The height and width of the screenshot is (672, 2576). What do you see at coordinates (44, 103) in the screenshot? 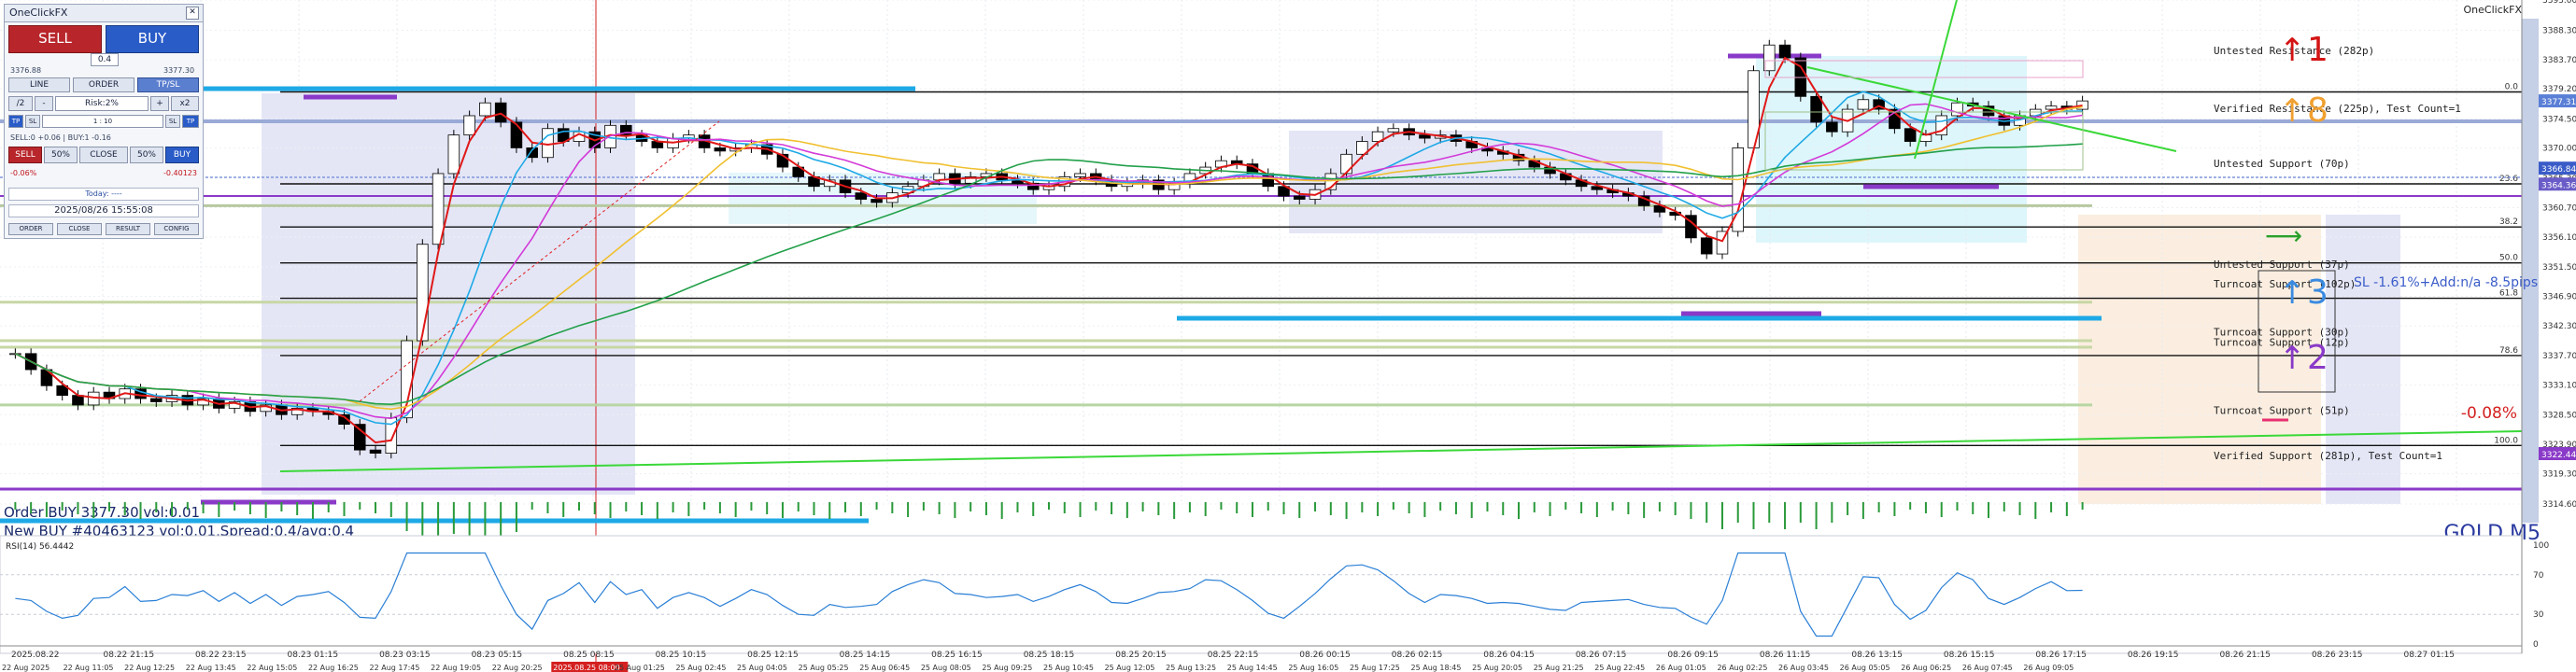
I see `minus-button: -` at bounding box center [44, 103].